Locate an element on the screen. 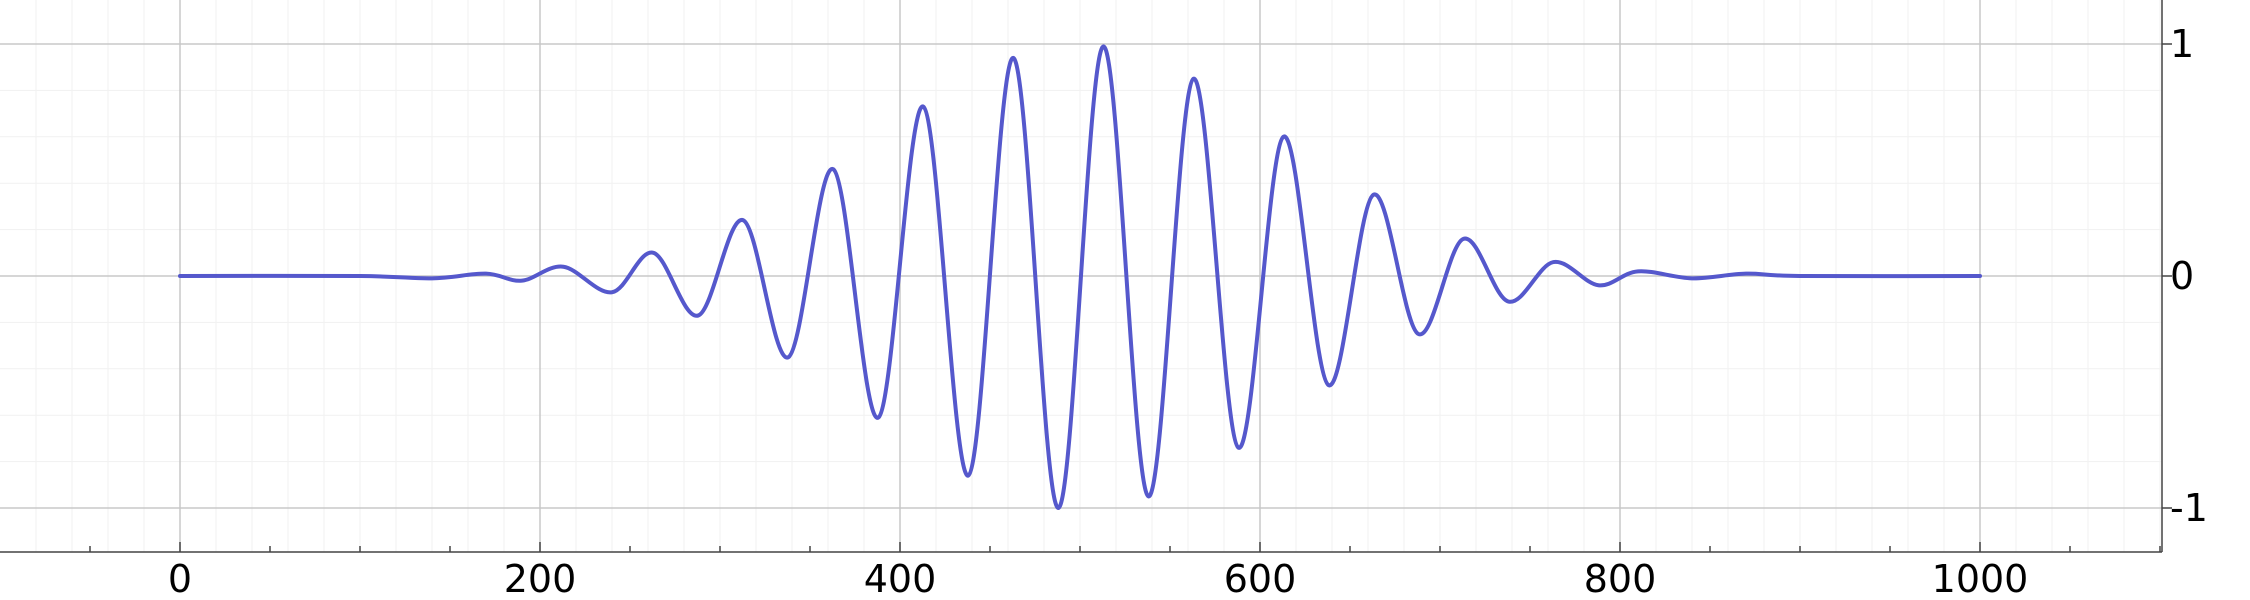 Image resolution: width=2250 pixels, height=600 pixels. y-tick-label: 0 is located at coordinates (2182, 276).